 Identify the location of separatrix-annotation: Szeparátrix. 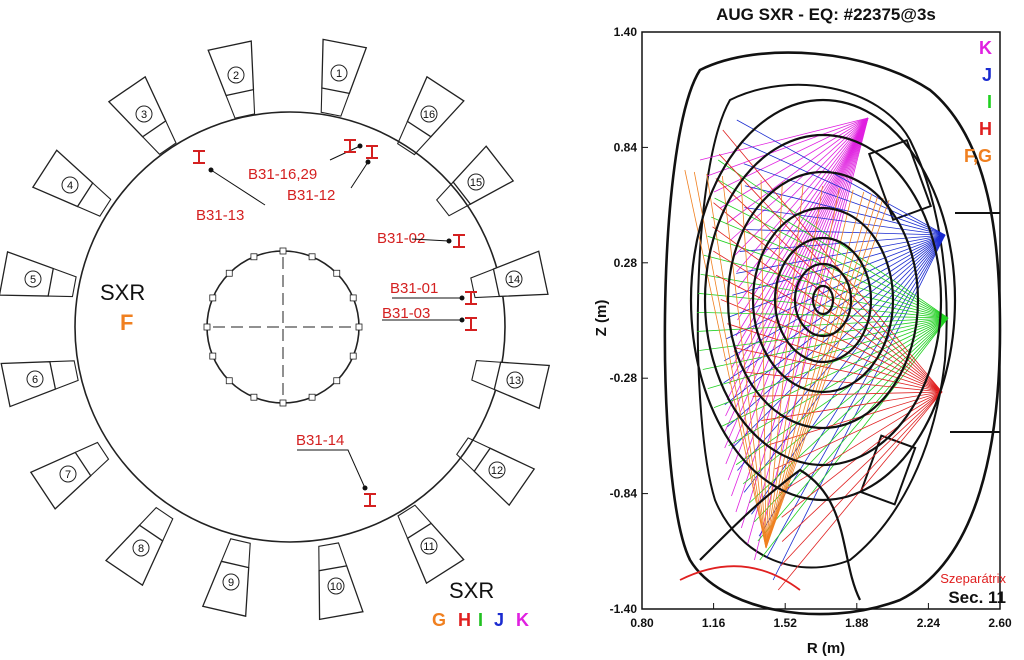
(973, 578).